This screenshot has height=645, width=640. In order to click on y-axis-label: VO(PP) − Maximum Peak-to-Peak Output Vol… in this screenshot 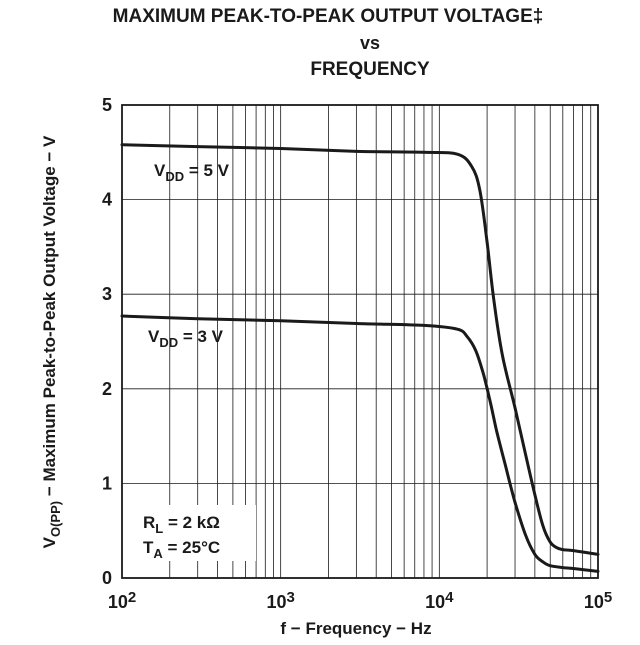, I will do `click(51, 341)`.